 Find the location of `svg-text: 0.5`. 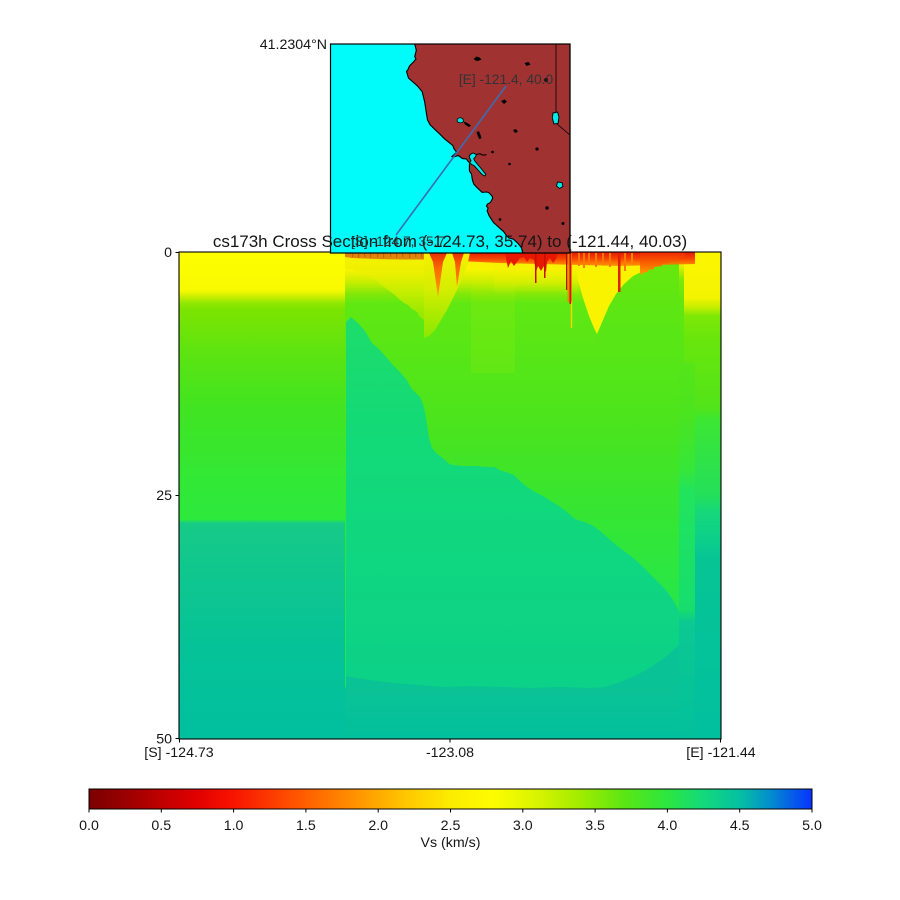

svg-text: 0.5 is located at coordinates (161, 826).